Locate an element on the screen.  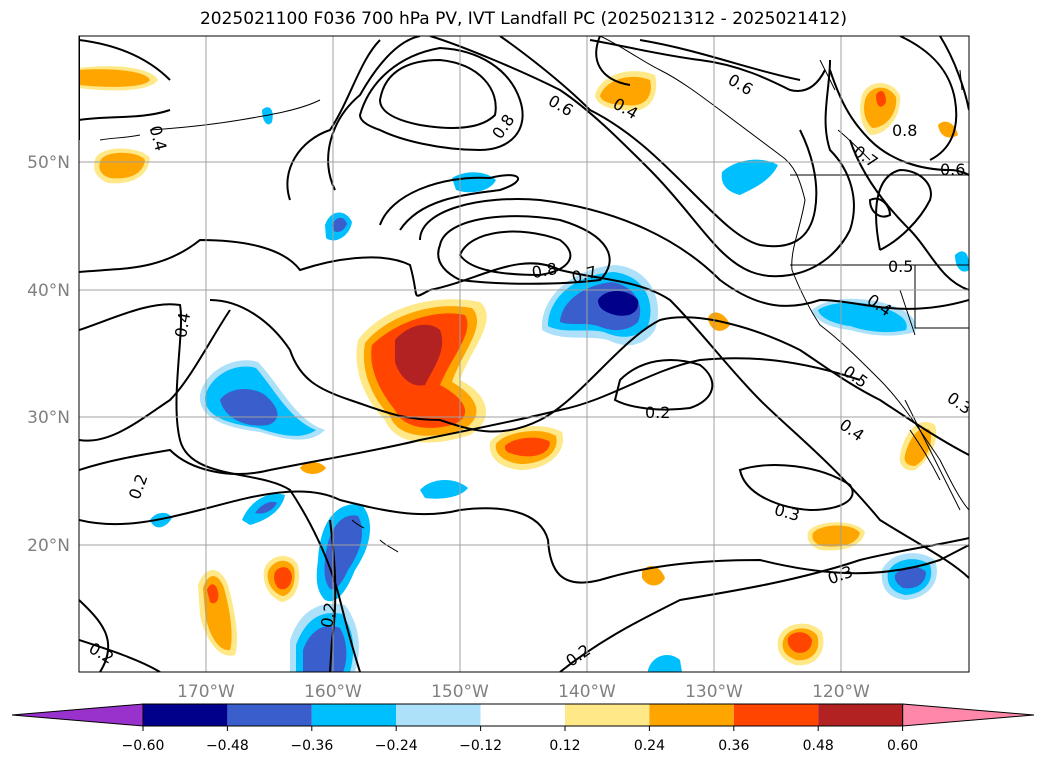
lon-label: 120°W is located at coordinates (841, 692).